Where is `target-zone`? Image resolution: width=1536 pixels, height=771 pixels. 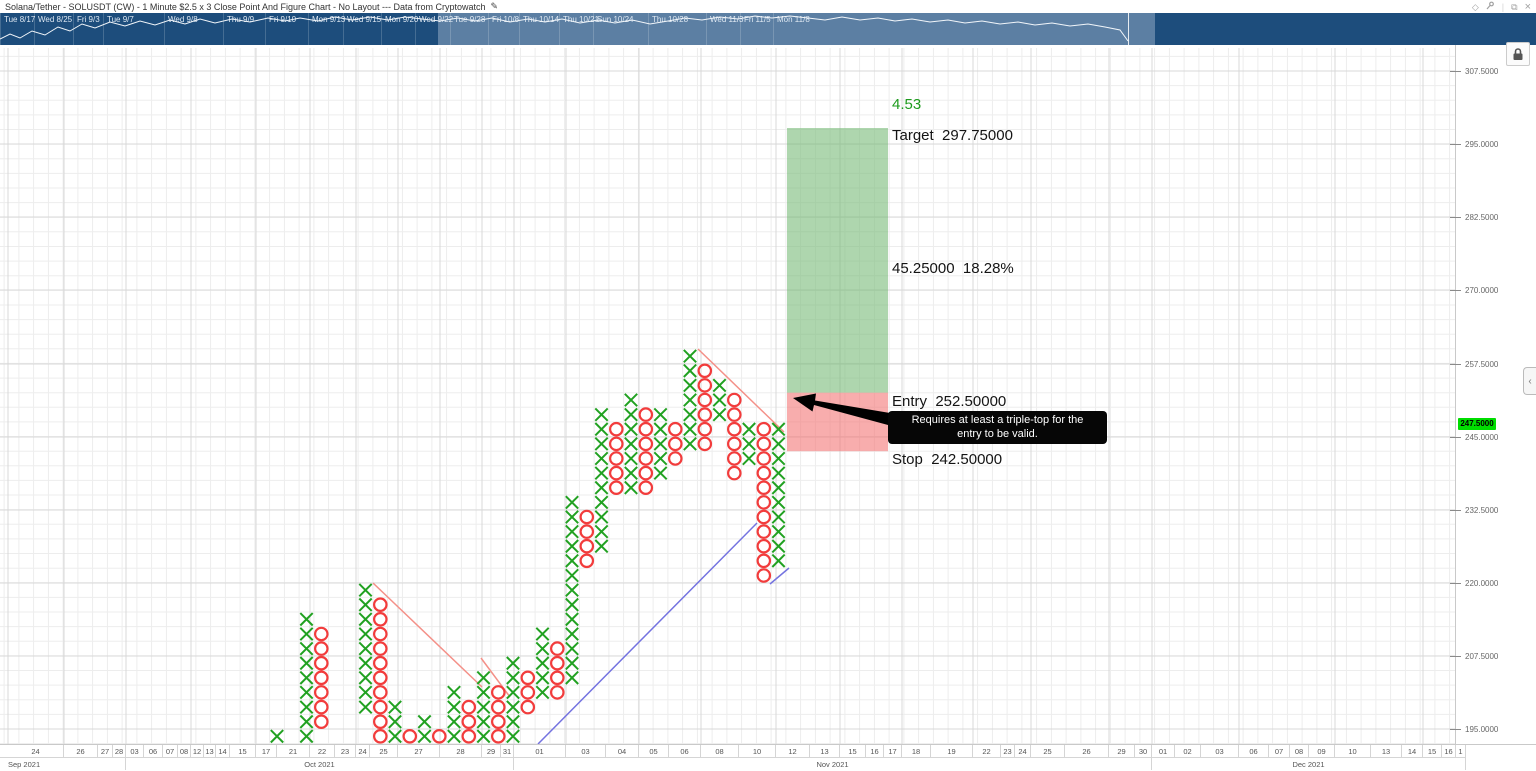
target-zone is located at coordinates (837, 260).